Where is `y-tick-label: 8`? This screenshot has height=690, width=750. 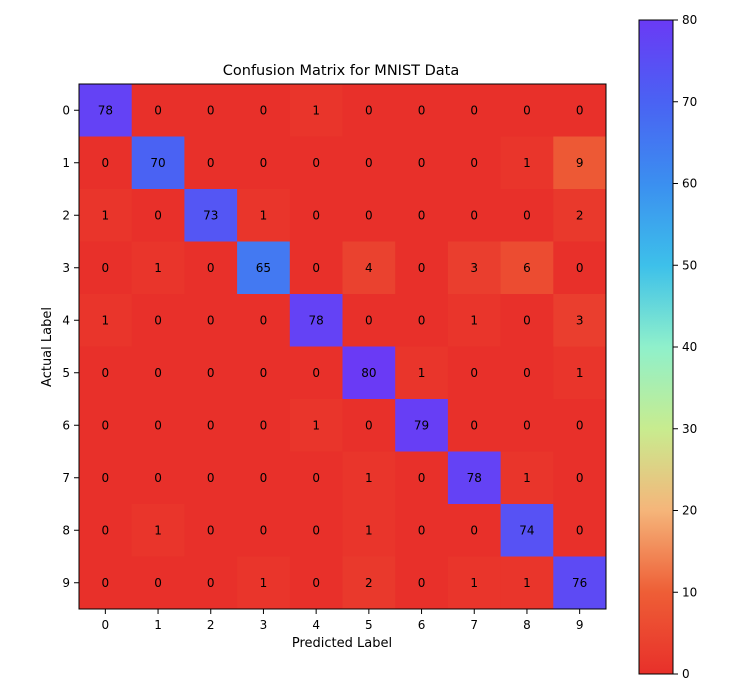
y-tick-label: 8 is located at coordinates (66, 530).